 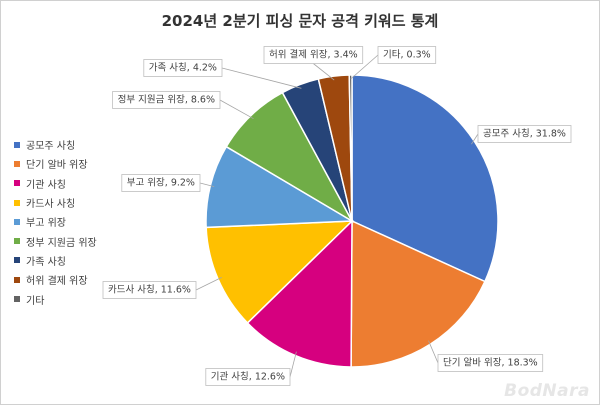 What do you see at coordinates (51, 205) in the screenshot?
I see `legend-label: 카드사 사칭` at bounding box center [51, 205].